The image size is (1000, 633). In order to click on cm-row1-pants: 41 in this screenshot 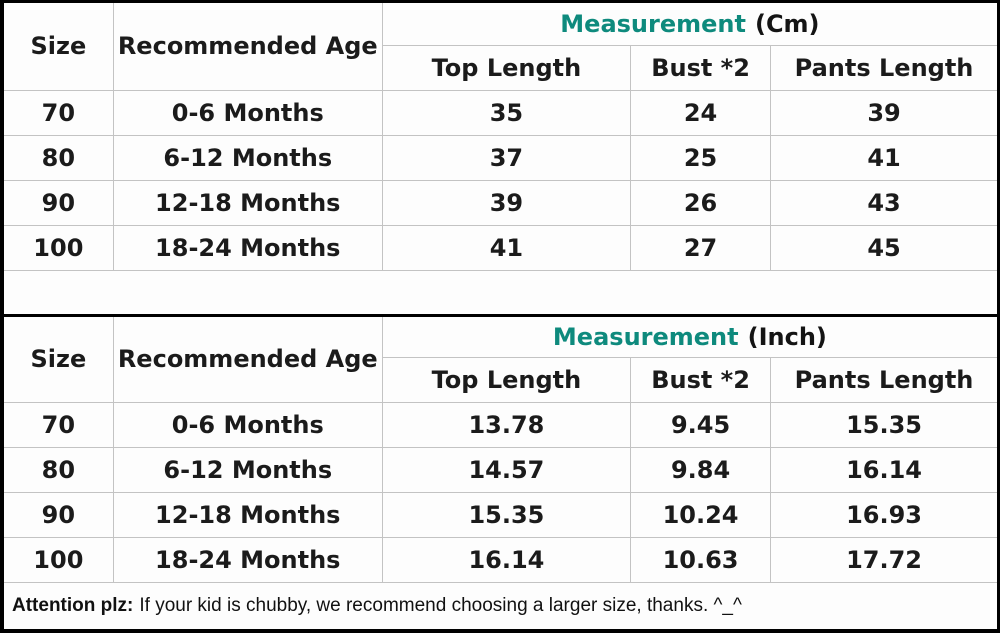, I will do `click(883, 157)`.